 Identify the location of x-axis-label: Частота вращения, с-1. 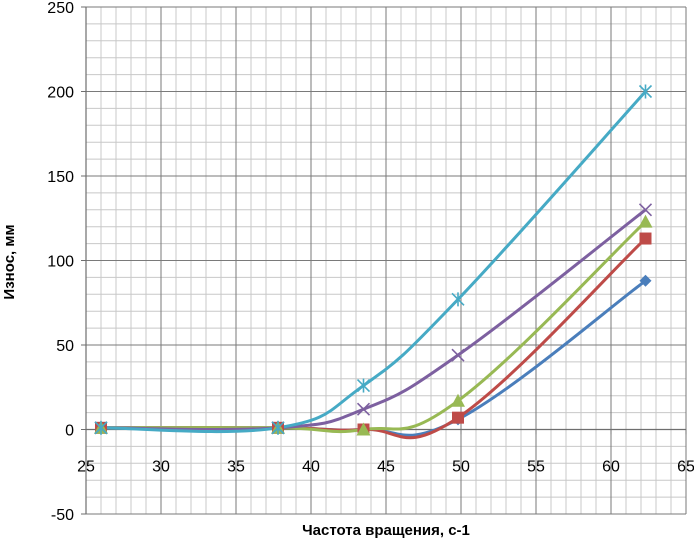
(386, 530).